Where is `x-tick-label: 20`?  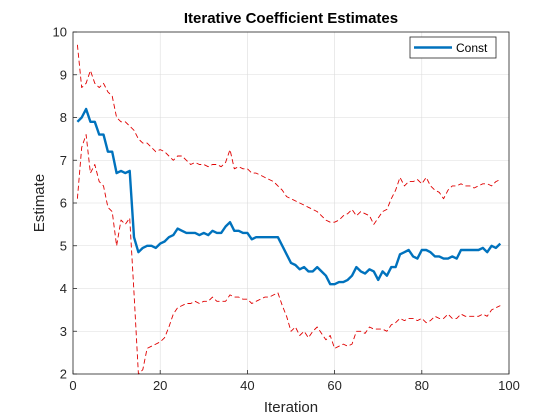 x-tick-label: 20 is located at coordinates (160, 385).